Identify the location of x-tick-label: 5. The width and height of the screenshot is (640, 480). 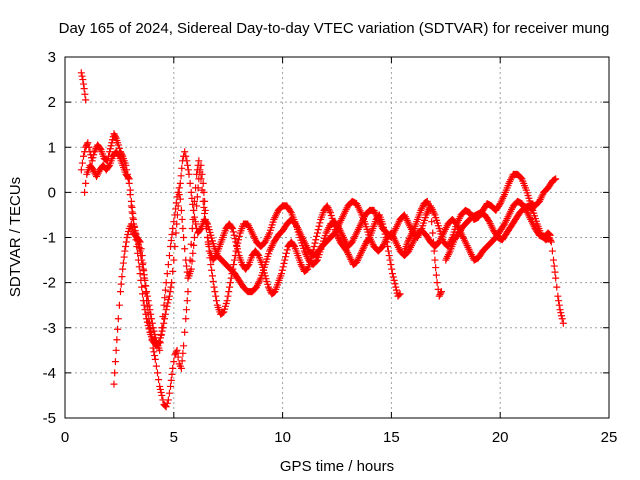
(174, 437).